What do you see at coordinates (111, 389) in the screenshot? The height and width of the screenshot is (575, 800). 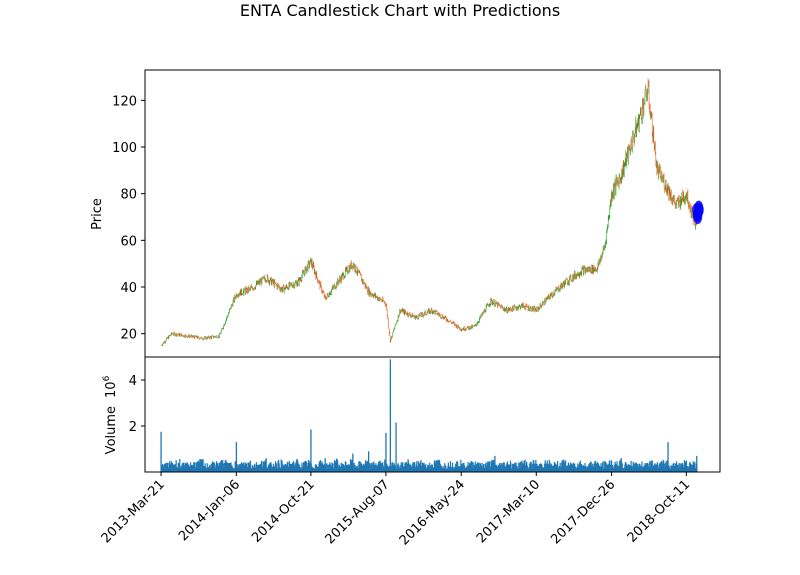 I see `volume-scale-base: 10` at bounding box center [111, 389].